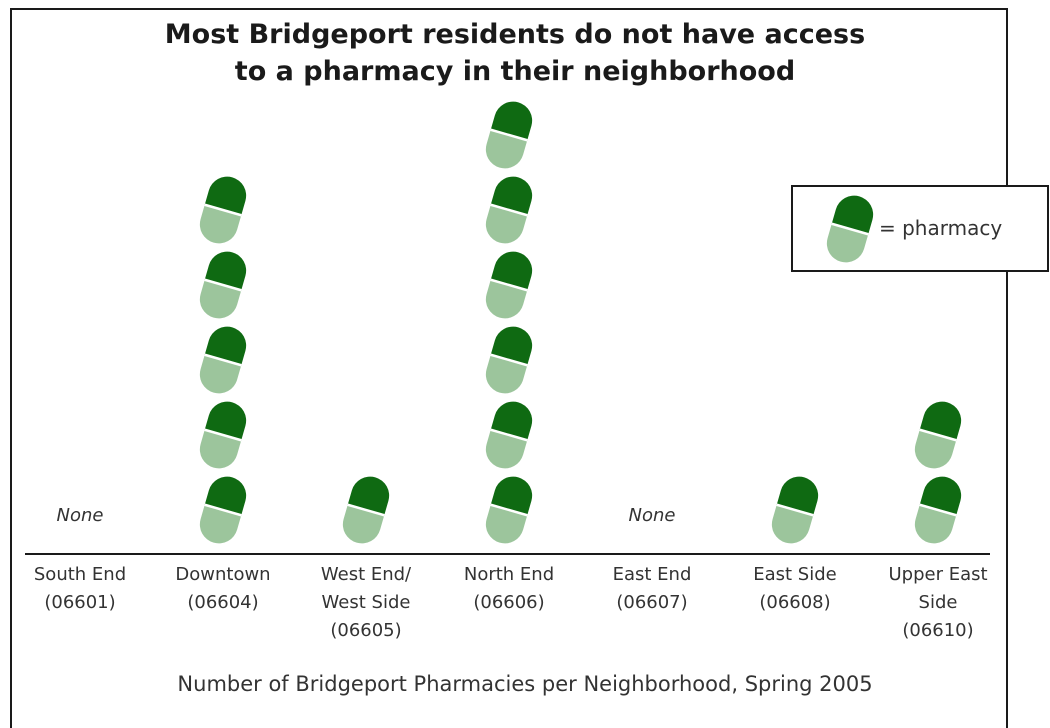 The image size is (1050, 728). What do you see at coordinates (850, 229) in the screenshot?
I see `legend-pill-icon` at bounding box center [850, 229].